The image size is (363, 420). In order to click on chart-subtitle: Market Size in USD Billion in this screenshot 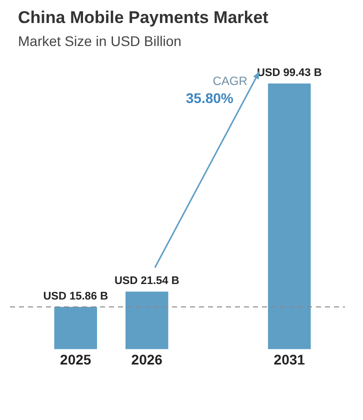, I will do `click(100, 41)`.